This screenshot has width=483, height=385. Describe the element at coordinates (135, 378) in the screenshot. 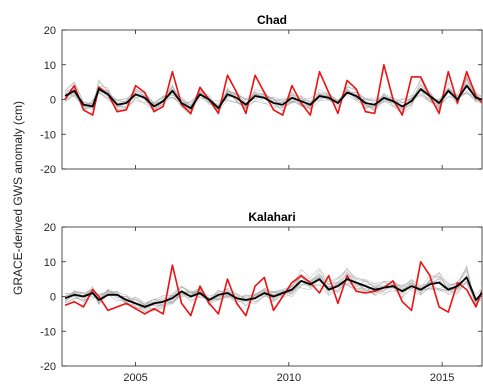

I see `x-tick-label: 2005` at that location.